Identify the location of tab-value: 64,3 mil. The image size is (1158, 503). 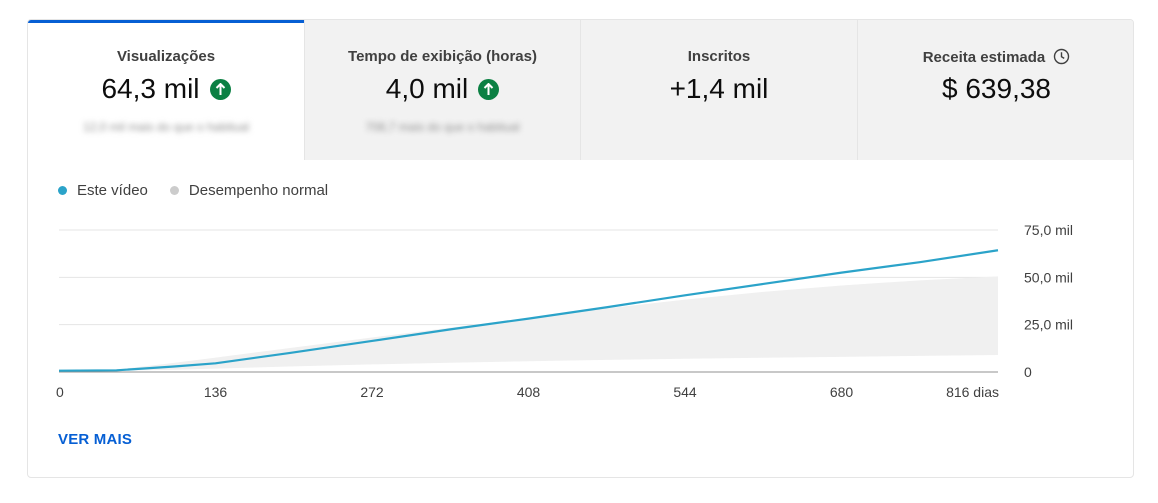
(150, 88).